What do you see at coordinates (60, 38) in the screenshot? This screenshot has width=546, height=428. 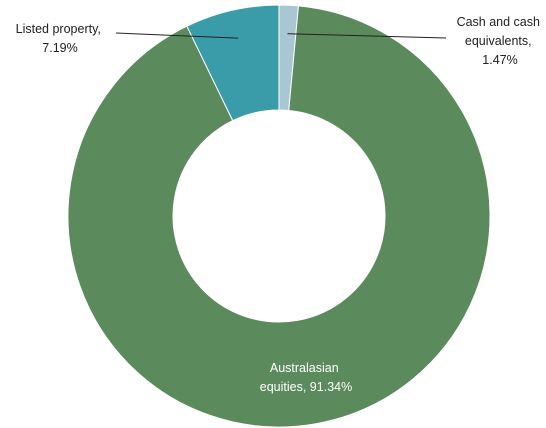 I see `label-listed-property: Listed property, 7.19%` at bounding box center [60, 38].